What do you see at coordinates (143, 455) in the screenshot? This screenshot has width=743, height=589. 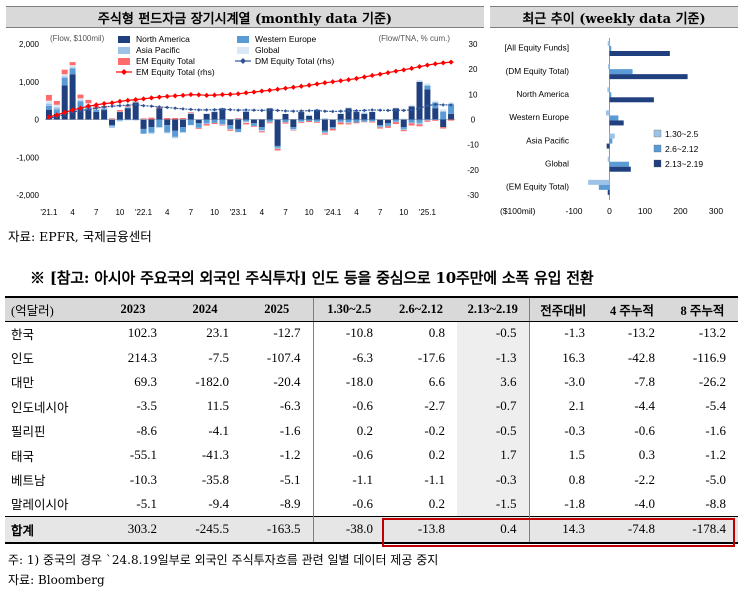 I see `table-cell: -55.1` at bounding box center [143, 455].